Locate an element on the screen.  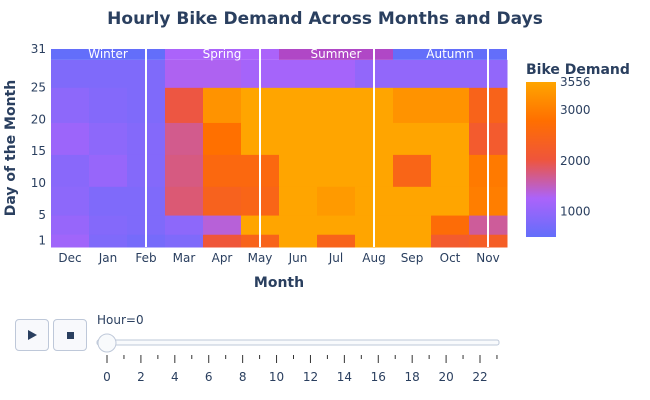
slider-tick-label: 18 is located at coordinates (412, 377).